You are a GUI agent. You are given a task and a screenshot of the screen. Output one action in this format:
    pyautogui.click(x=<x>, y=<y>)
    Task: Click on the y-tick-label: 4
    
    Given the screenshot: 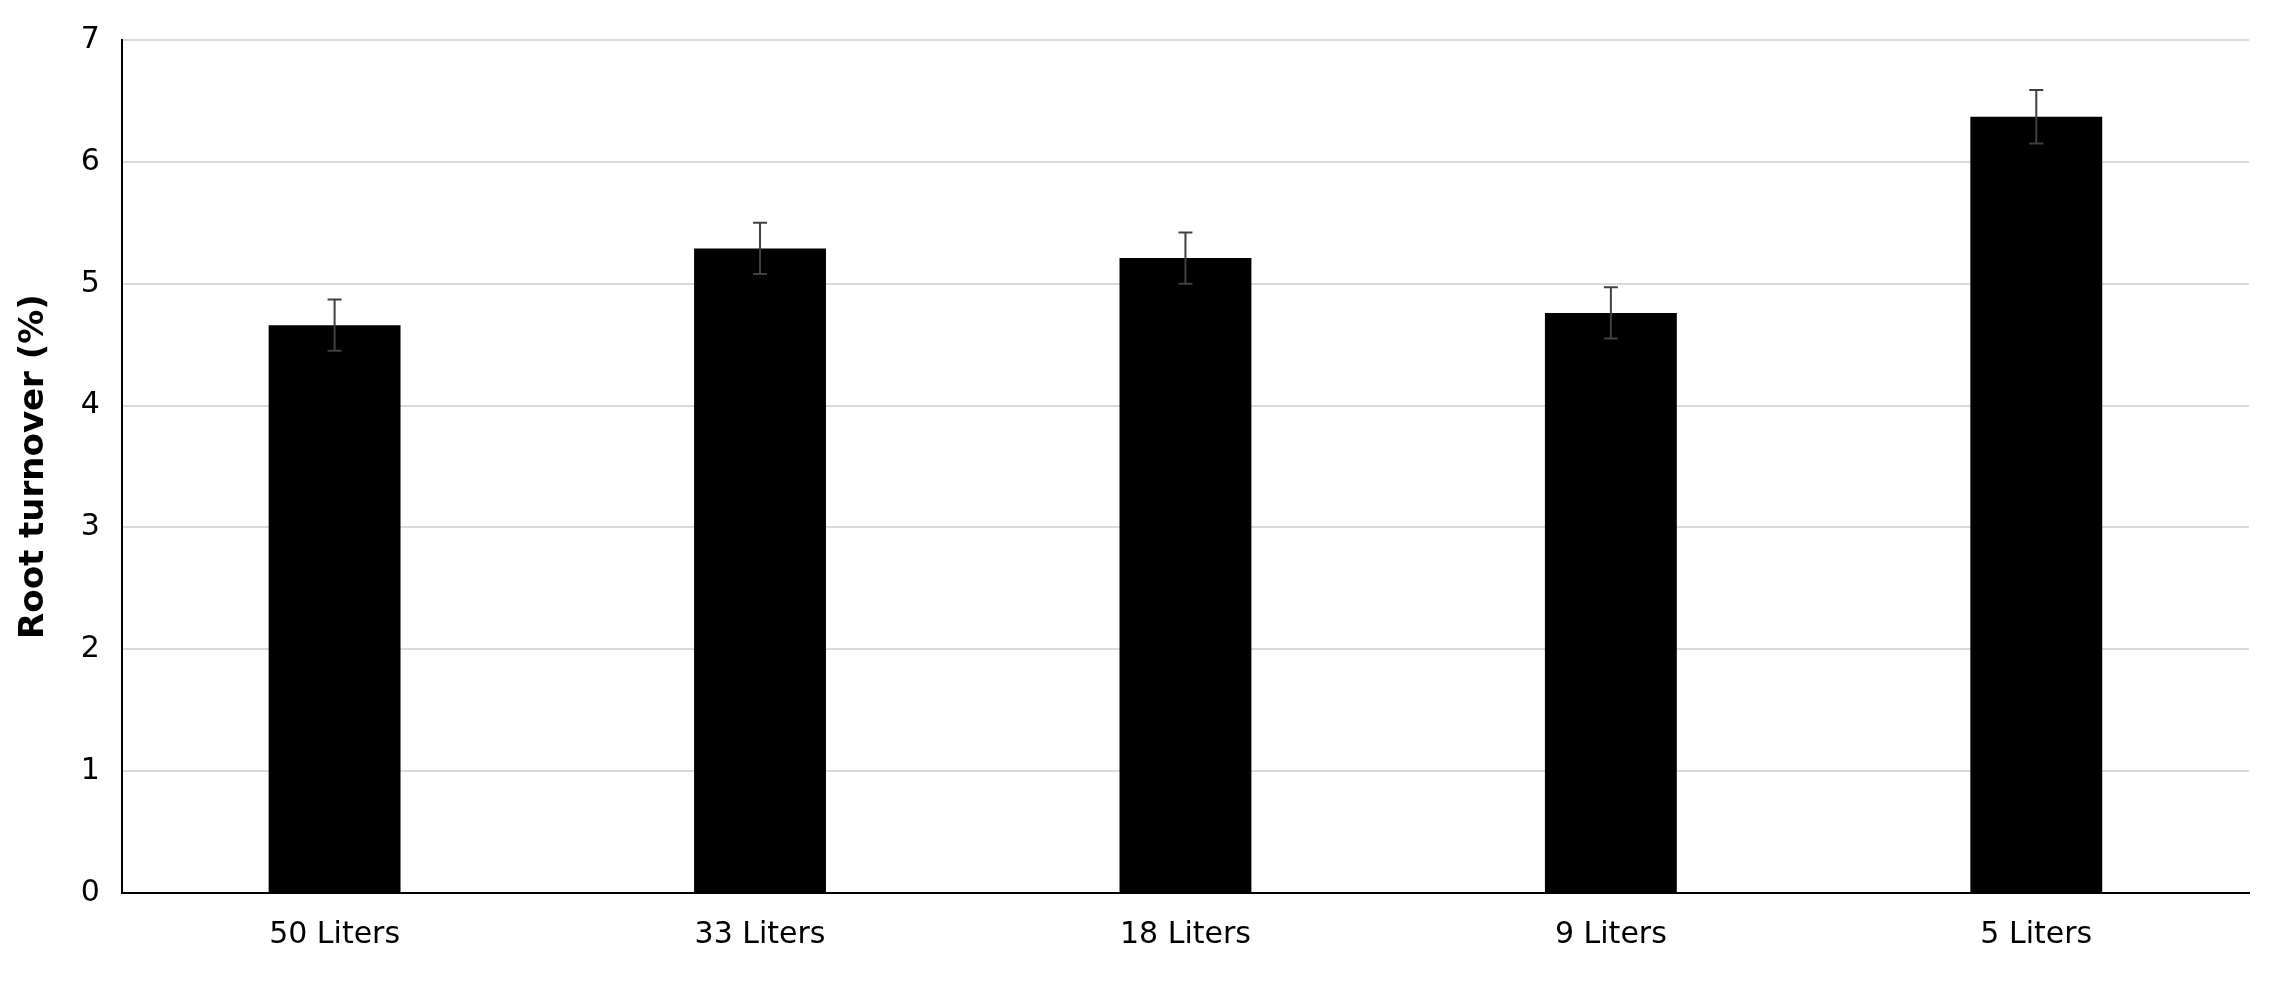 What is the action you would take?
    pyautogui.click(x=90, y=403)
    